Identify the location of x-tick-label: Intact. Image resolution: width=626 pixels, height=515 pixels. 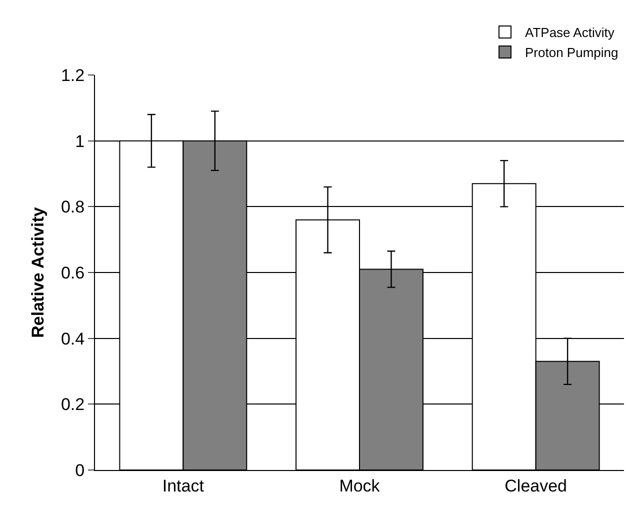
(183, 486).